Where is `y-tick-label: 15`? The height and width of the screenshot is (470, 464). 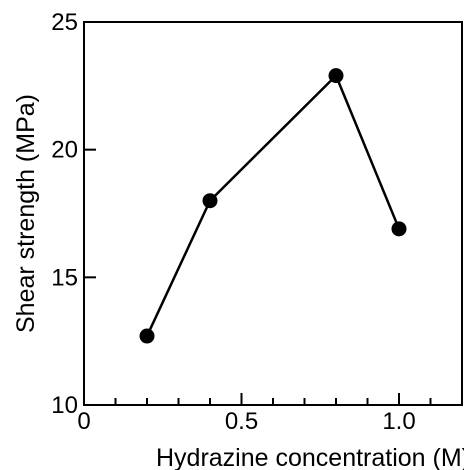 y-tick-label: 15 is located at coordinates (64, 277).